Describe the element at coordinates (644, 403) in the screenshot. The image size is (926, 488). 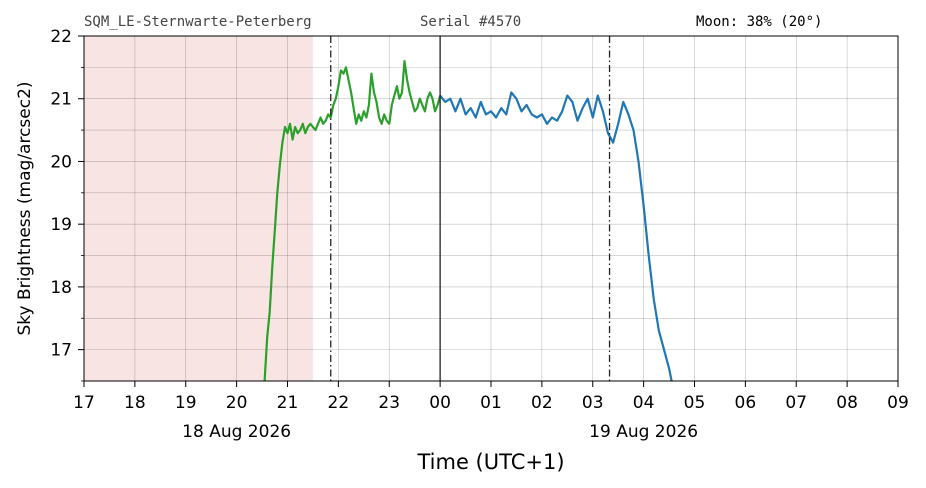
I see `x-tick-label: 04` at that location.